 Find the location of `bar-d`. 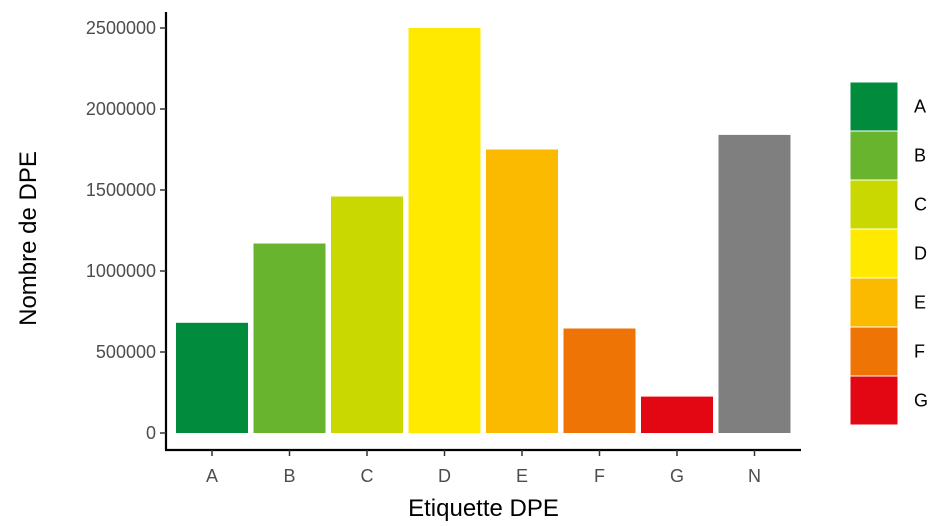

bar-d is located at coordinates (444, 230).